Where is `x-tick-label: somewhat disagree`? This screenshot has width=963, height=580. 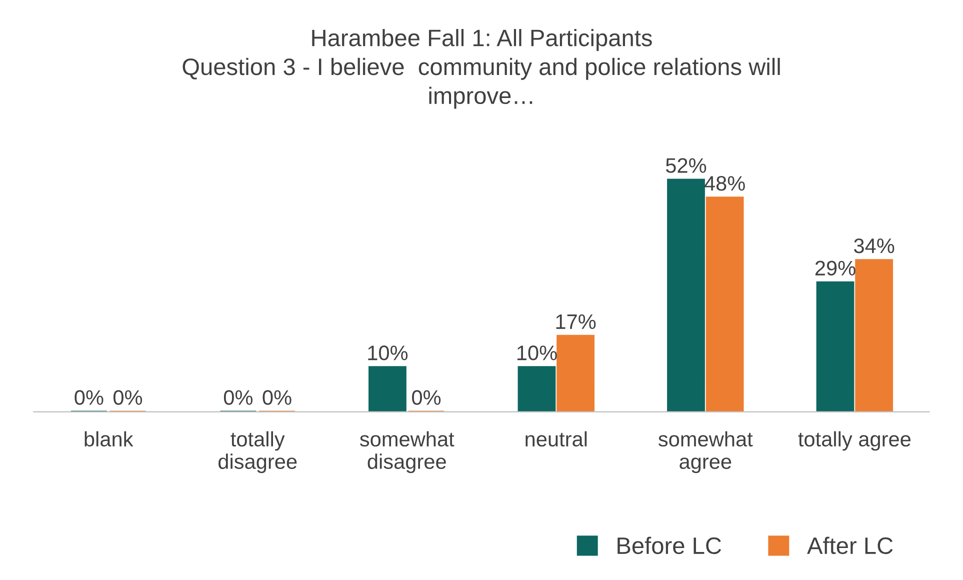 x-tick-label: somewhat disagree is located at coordinates (407, 452).